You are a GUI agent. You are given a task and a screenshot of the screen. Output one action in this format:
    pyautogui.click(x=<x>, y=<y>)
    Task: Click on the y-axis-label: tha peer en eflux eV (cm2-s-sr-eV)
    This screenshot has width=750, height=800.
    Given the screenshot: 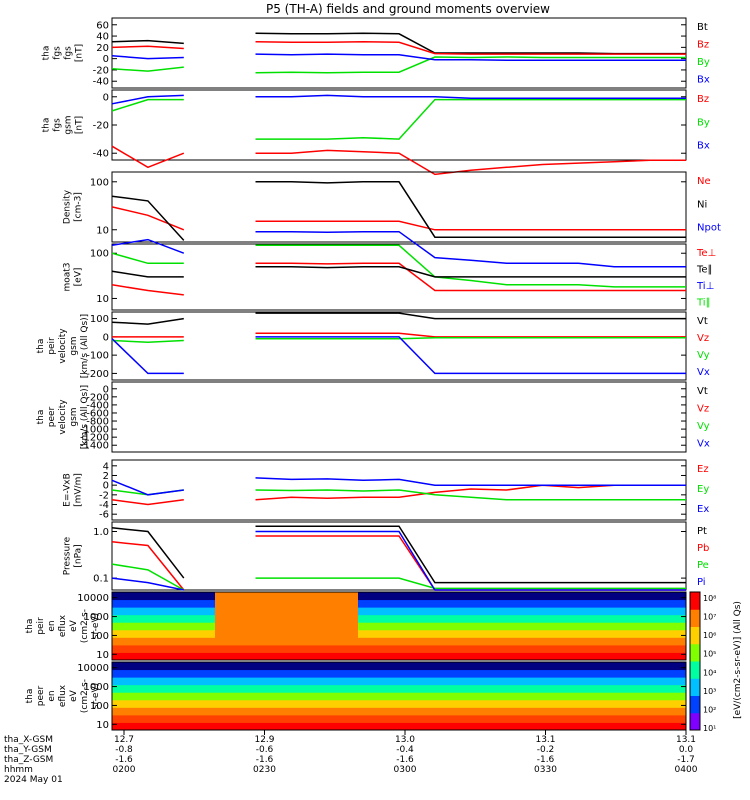 What is the action you would take?
    pyautogui.click(x=63, y=696)
    